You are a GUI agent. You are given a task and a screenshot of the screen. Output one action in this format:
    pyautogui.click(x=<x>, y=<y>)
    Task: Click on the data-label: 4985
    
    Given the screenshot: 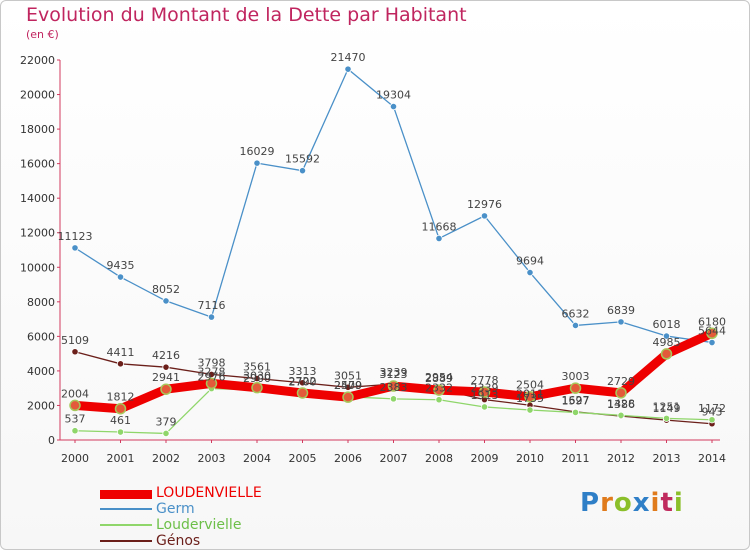 What is the action you would take?
    pyautogui.click(x=667, y=342)
    